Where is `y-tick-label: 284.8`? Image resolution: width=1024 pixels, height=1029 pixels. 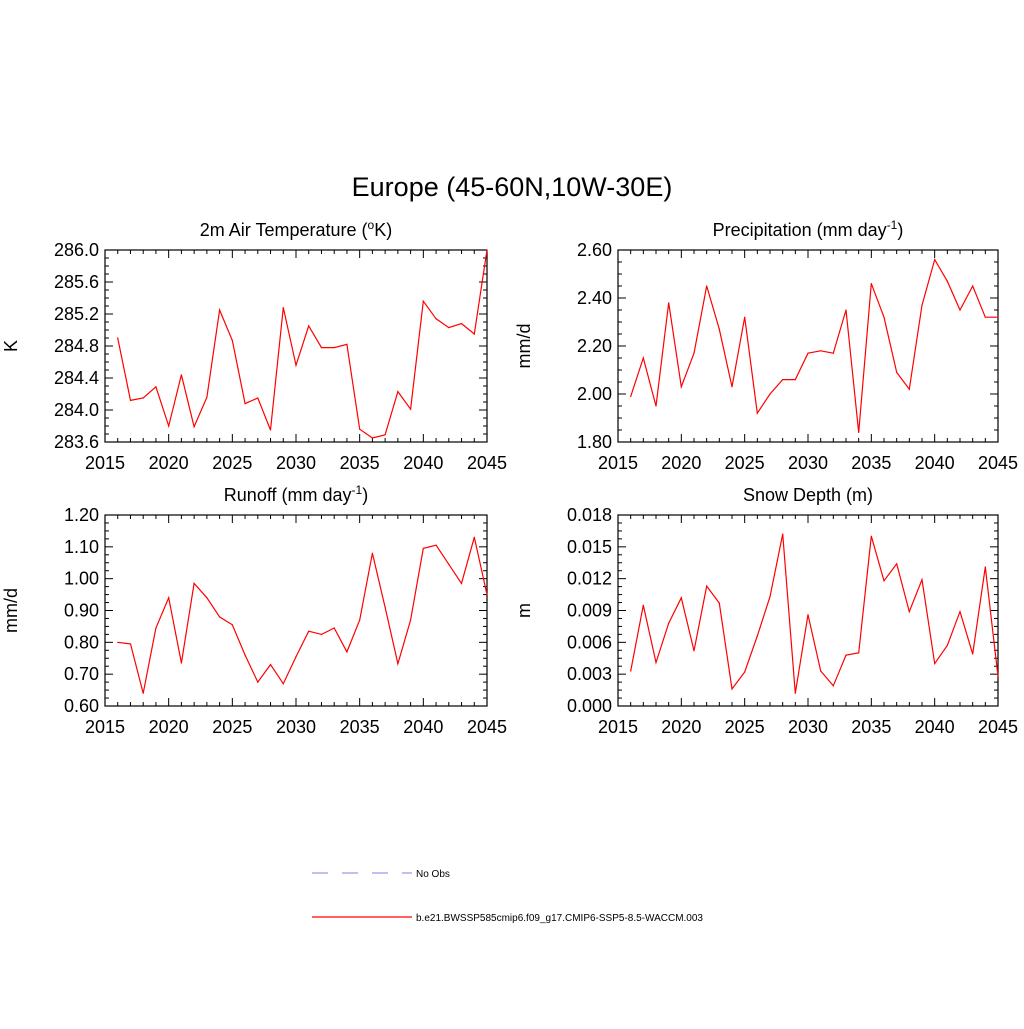
y-tick-label: 284.8 is located at coordinates (76, 346).